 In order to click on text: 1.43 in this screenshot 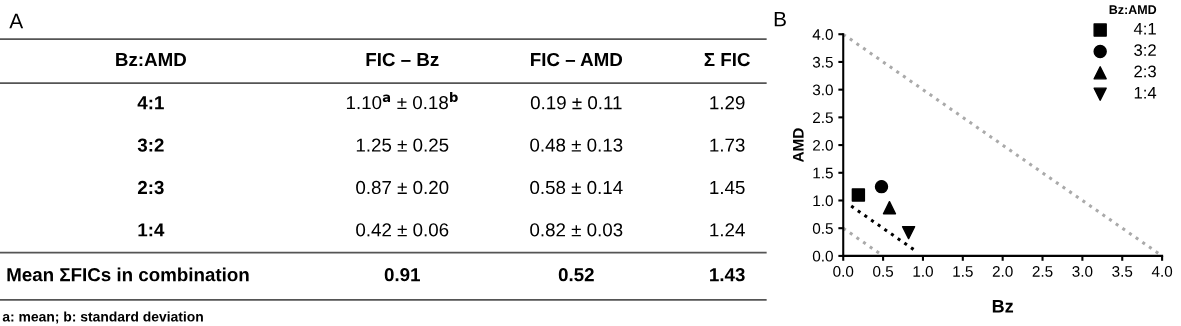, I will do `click(727, 275)`.